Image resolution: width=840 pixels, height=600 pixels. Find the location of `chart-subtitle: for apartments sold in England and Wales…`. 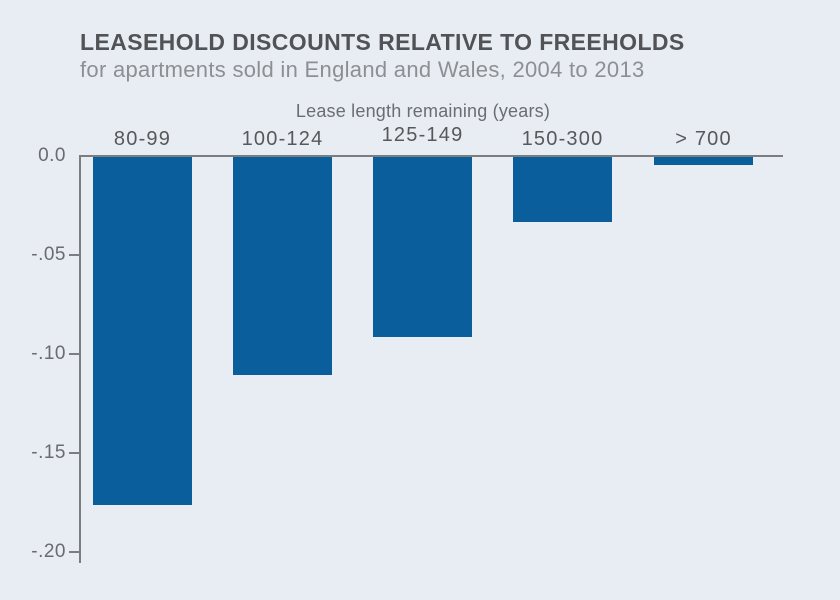

chart-subtitle: for apartments sold in England and Wales… is located at coordinates (362, 69).